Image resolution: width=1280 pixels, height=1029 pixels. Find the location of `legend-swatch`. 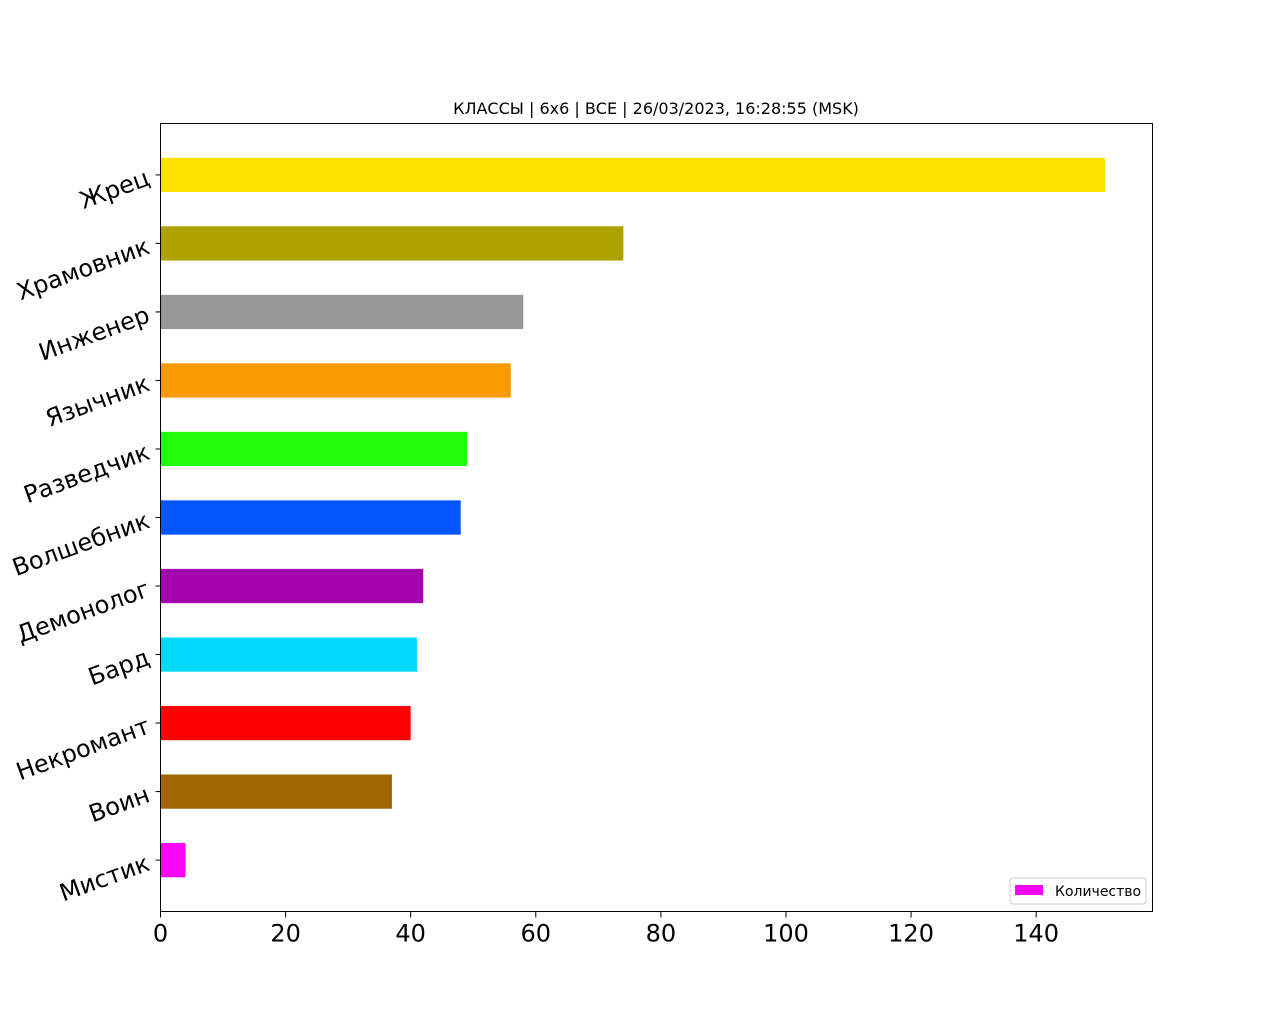

legend-swatch is located at coordinates (1029, 890).